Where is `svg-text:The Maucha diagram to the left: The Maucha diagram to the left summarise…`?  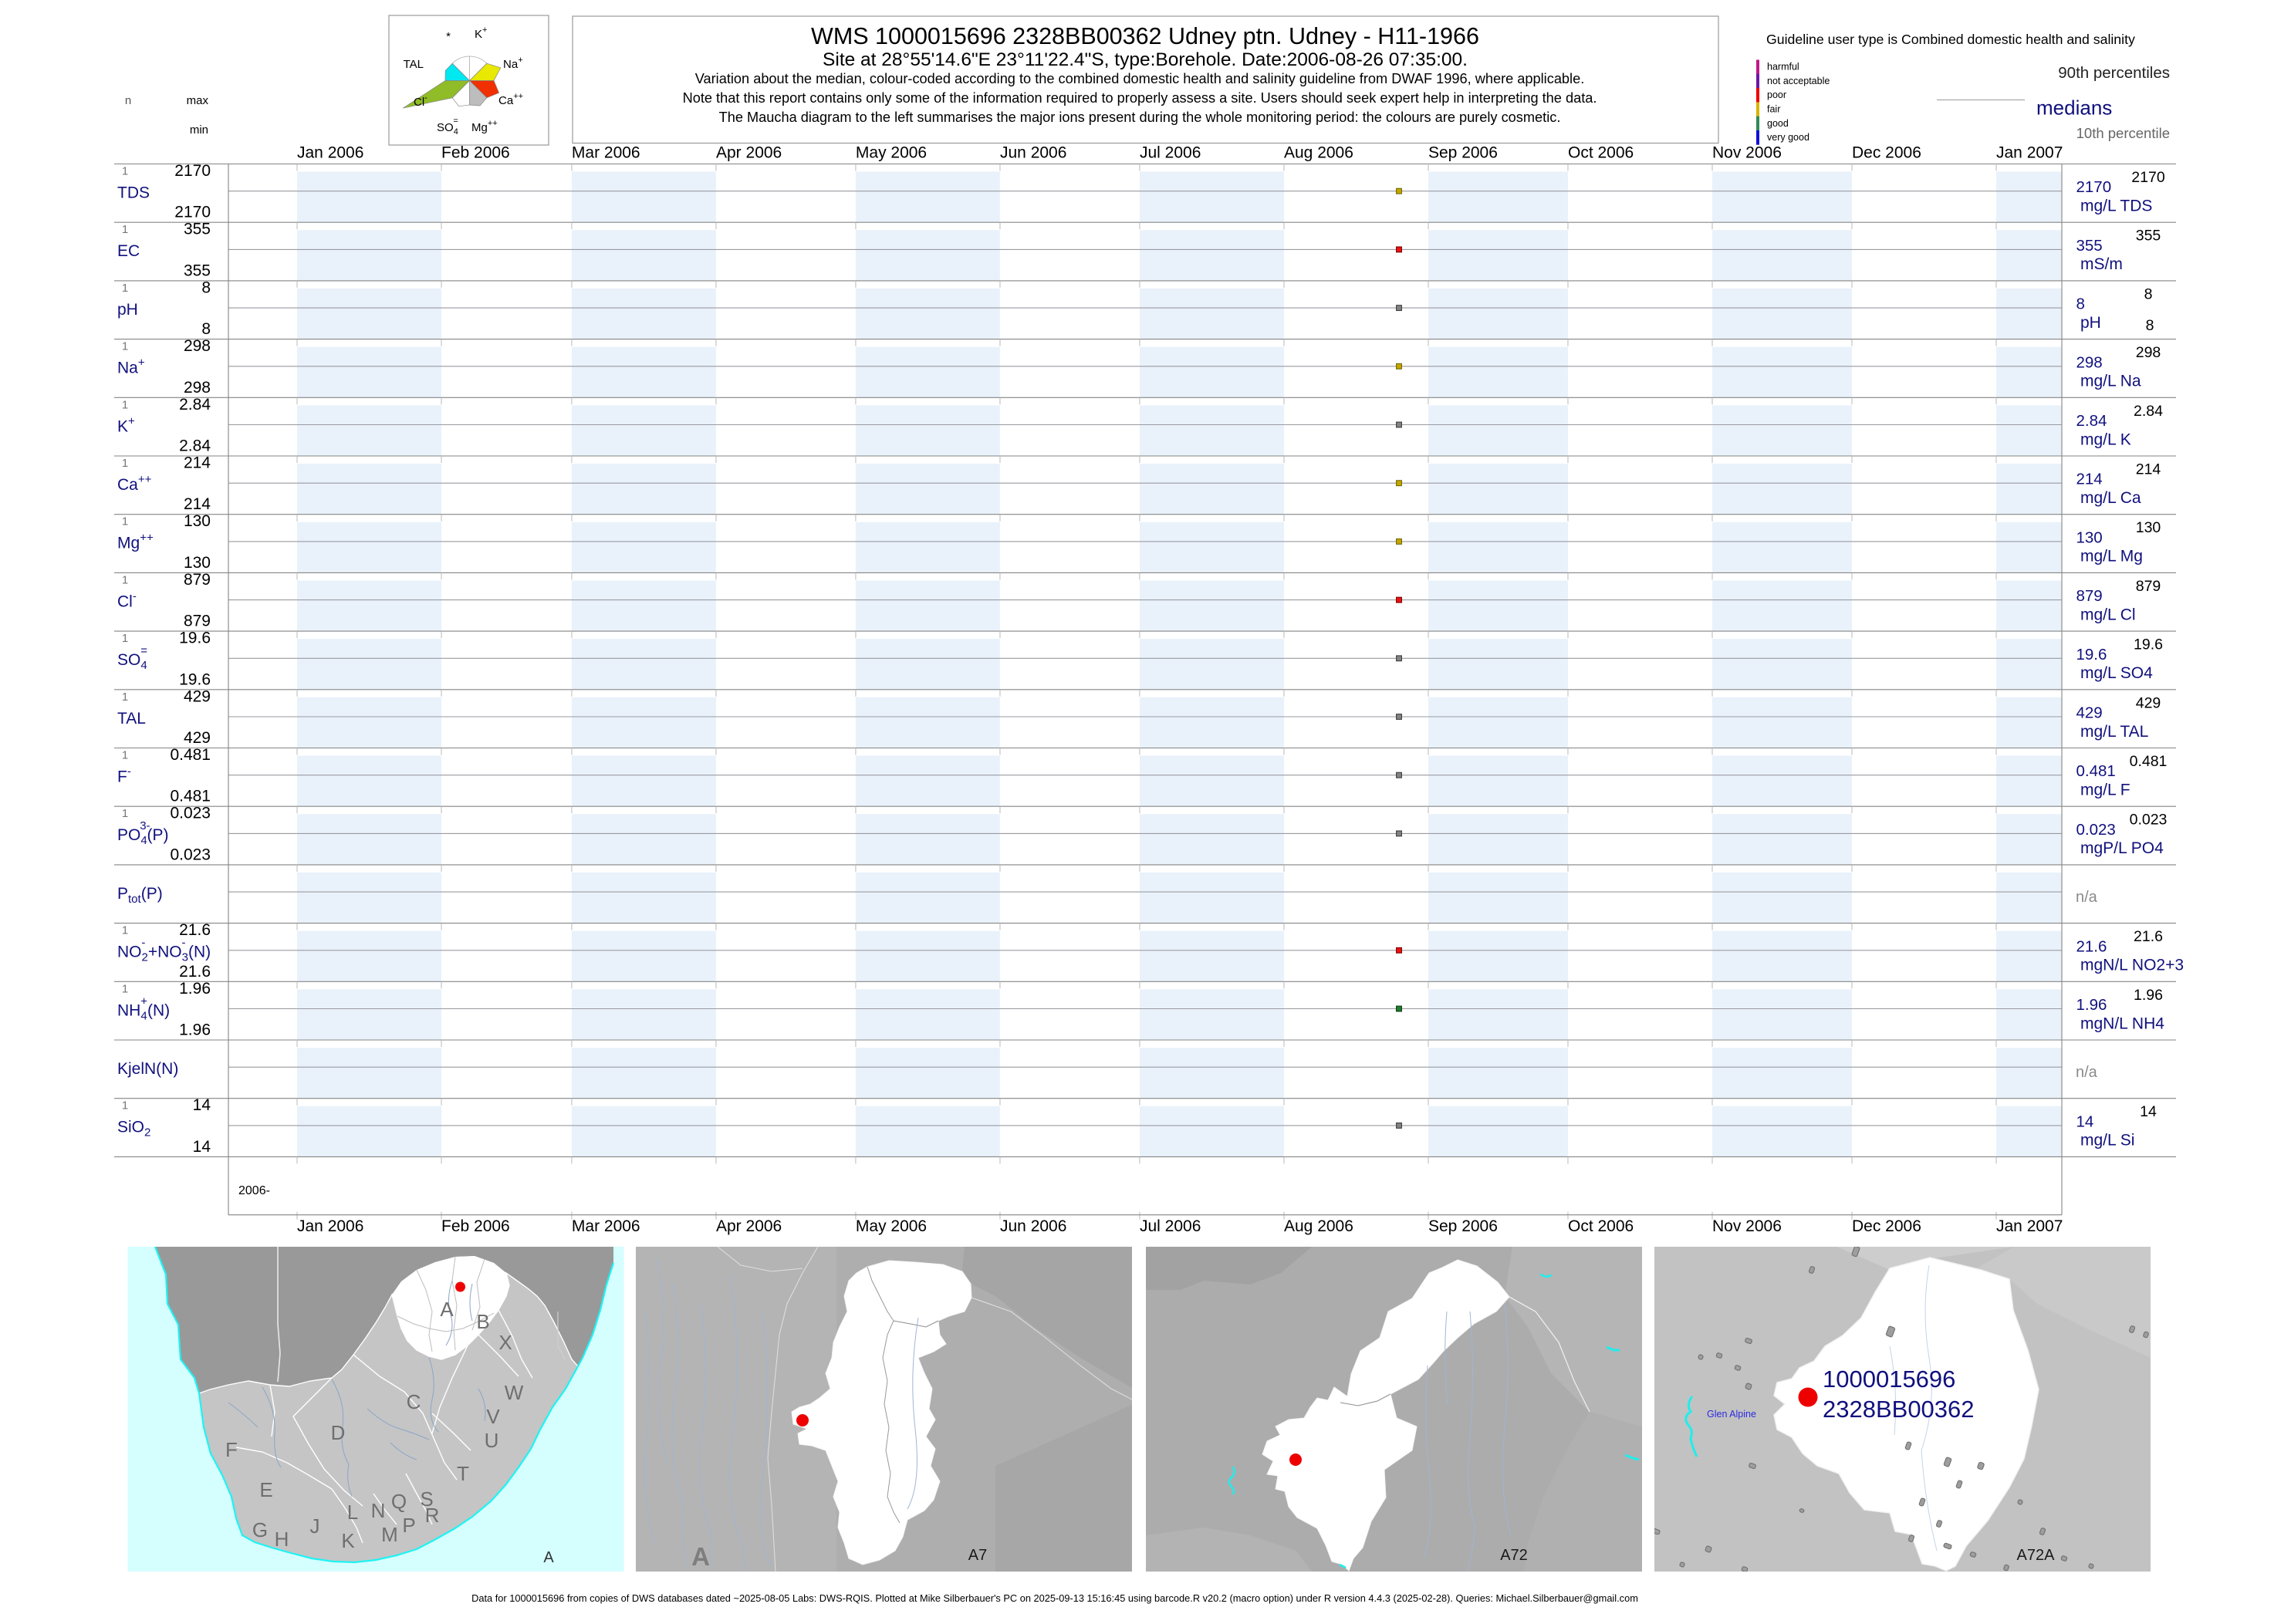 svg-text:The Maucha diagram to the left: The Maucha diagram to the left summarise… is located at coordinates (1140, 117).